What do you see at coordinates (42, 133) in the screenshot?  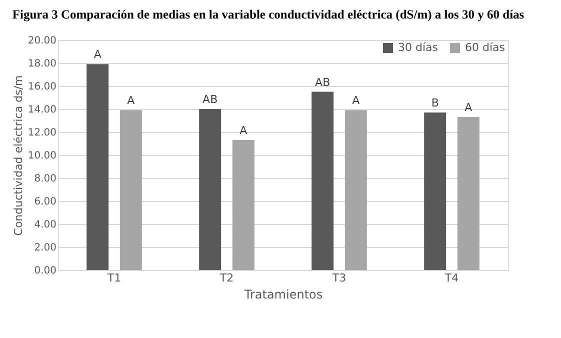 I see `y-tick-label: 12.00` at bounding box center [42, 133].